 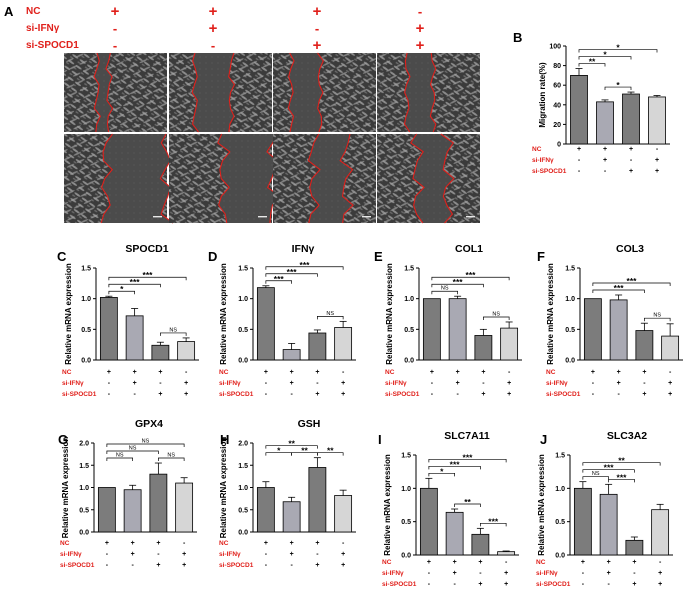 What do you see at coordinates (406, 456) in the screenshot?
I see `y-tick-label: 1.5` at bounding box center [406, 456].